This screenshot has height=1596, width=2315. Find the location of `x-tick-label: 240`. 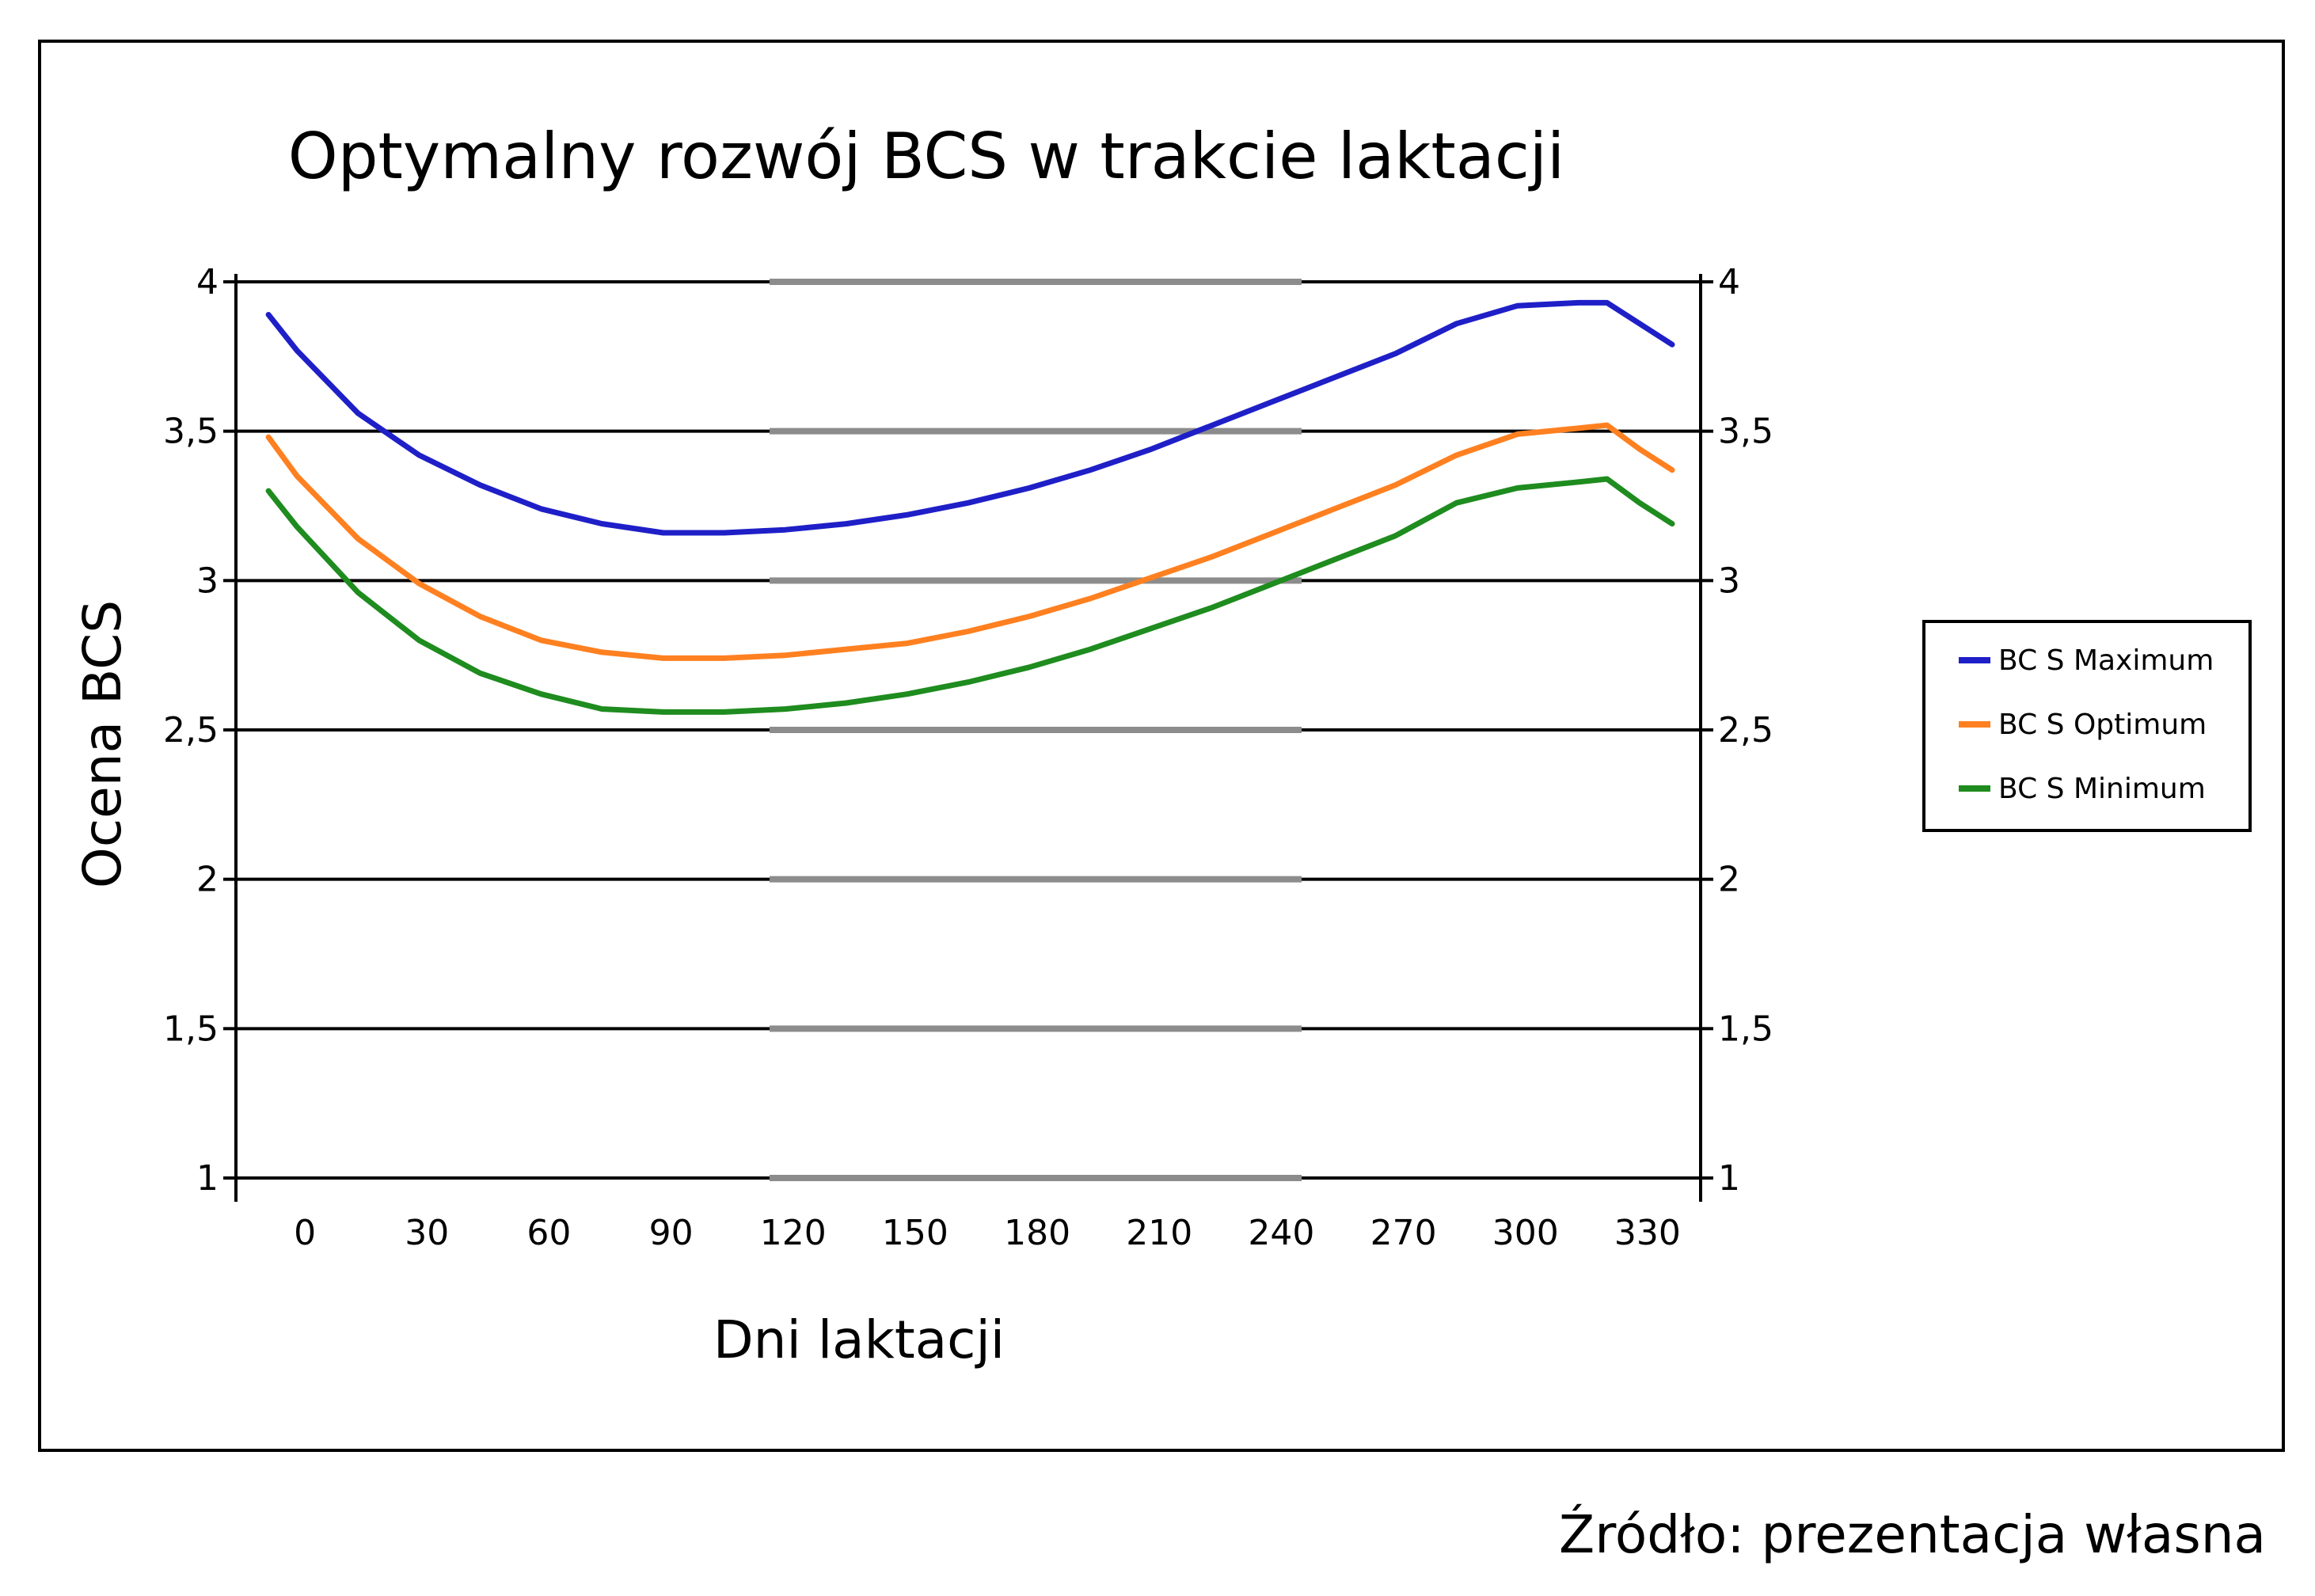

x-tick-label: 240 is located at coordinates (1281, 1233).